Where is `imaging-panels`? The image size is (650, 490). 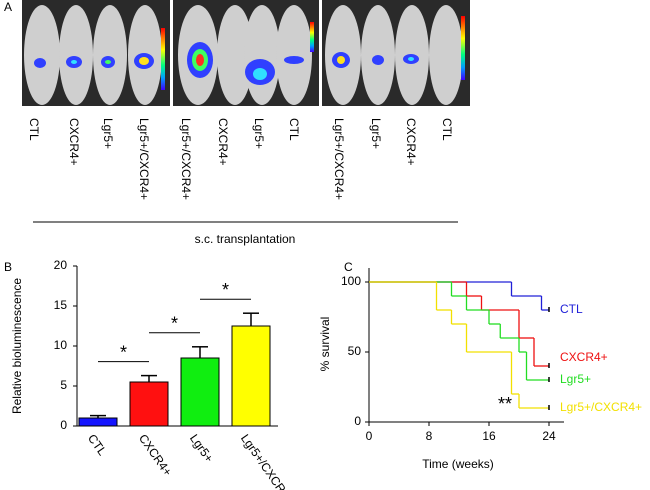
imaging-panels is located at coordinates (246, 53).